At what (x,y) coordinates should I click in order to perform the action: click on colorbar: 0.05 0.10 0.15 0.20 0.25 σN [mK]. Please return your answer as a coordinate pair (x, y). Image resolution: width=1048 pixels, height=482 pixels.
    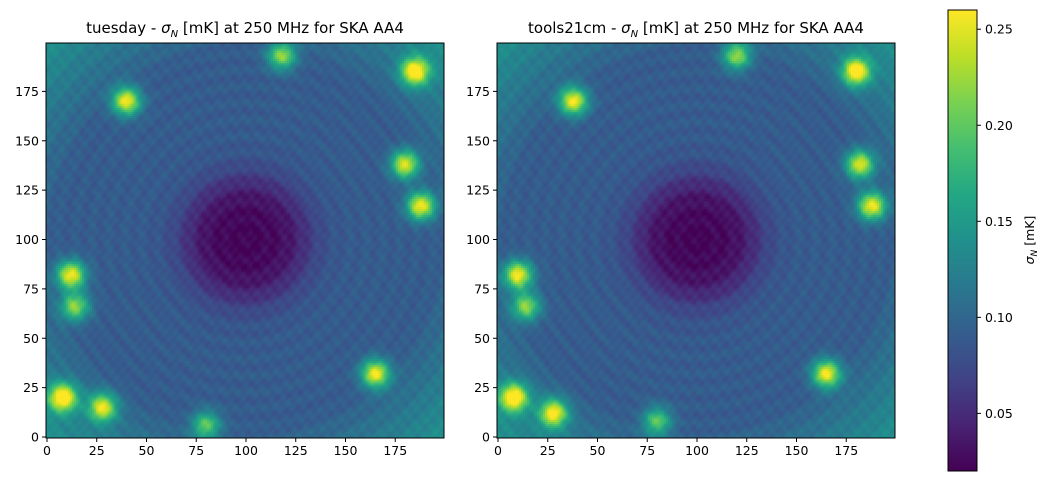
    Looking at the image, I should click on (993, 240).